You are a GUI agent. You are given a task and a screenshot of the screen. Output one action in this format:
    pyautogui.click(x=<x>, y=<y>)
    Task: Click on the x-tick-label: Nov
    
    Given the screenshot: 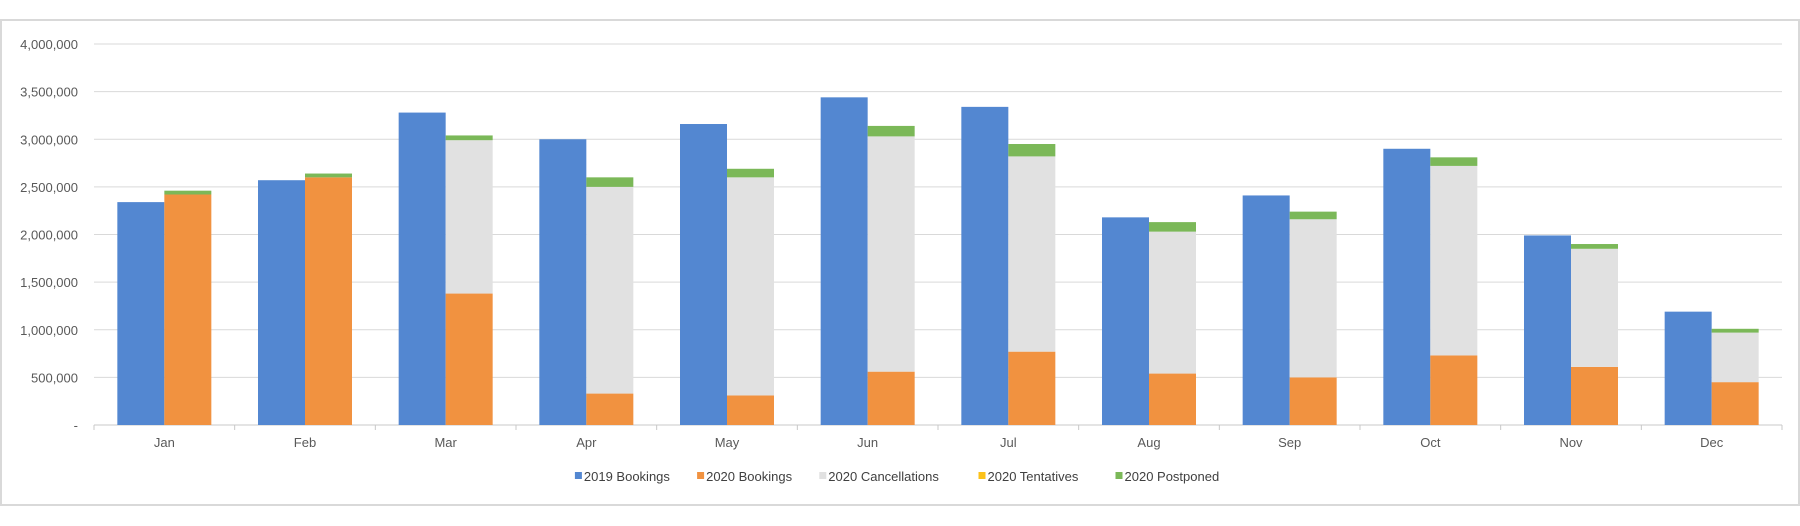 What is the action you would take?
    pyautogui.click(x=1571, y=442)
    